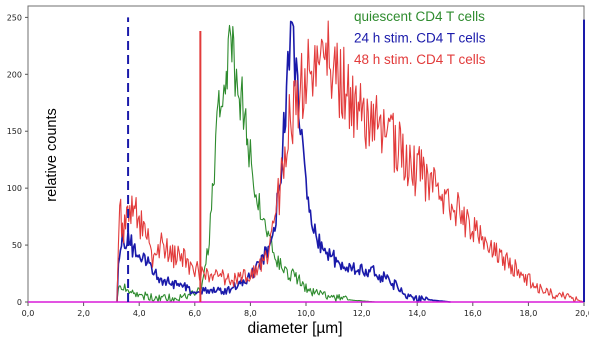 The height and width of the screenshot is (340, 589). I want to click on y-axis-ticks: 0 50 100 150 200 250, so click(17, 160).